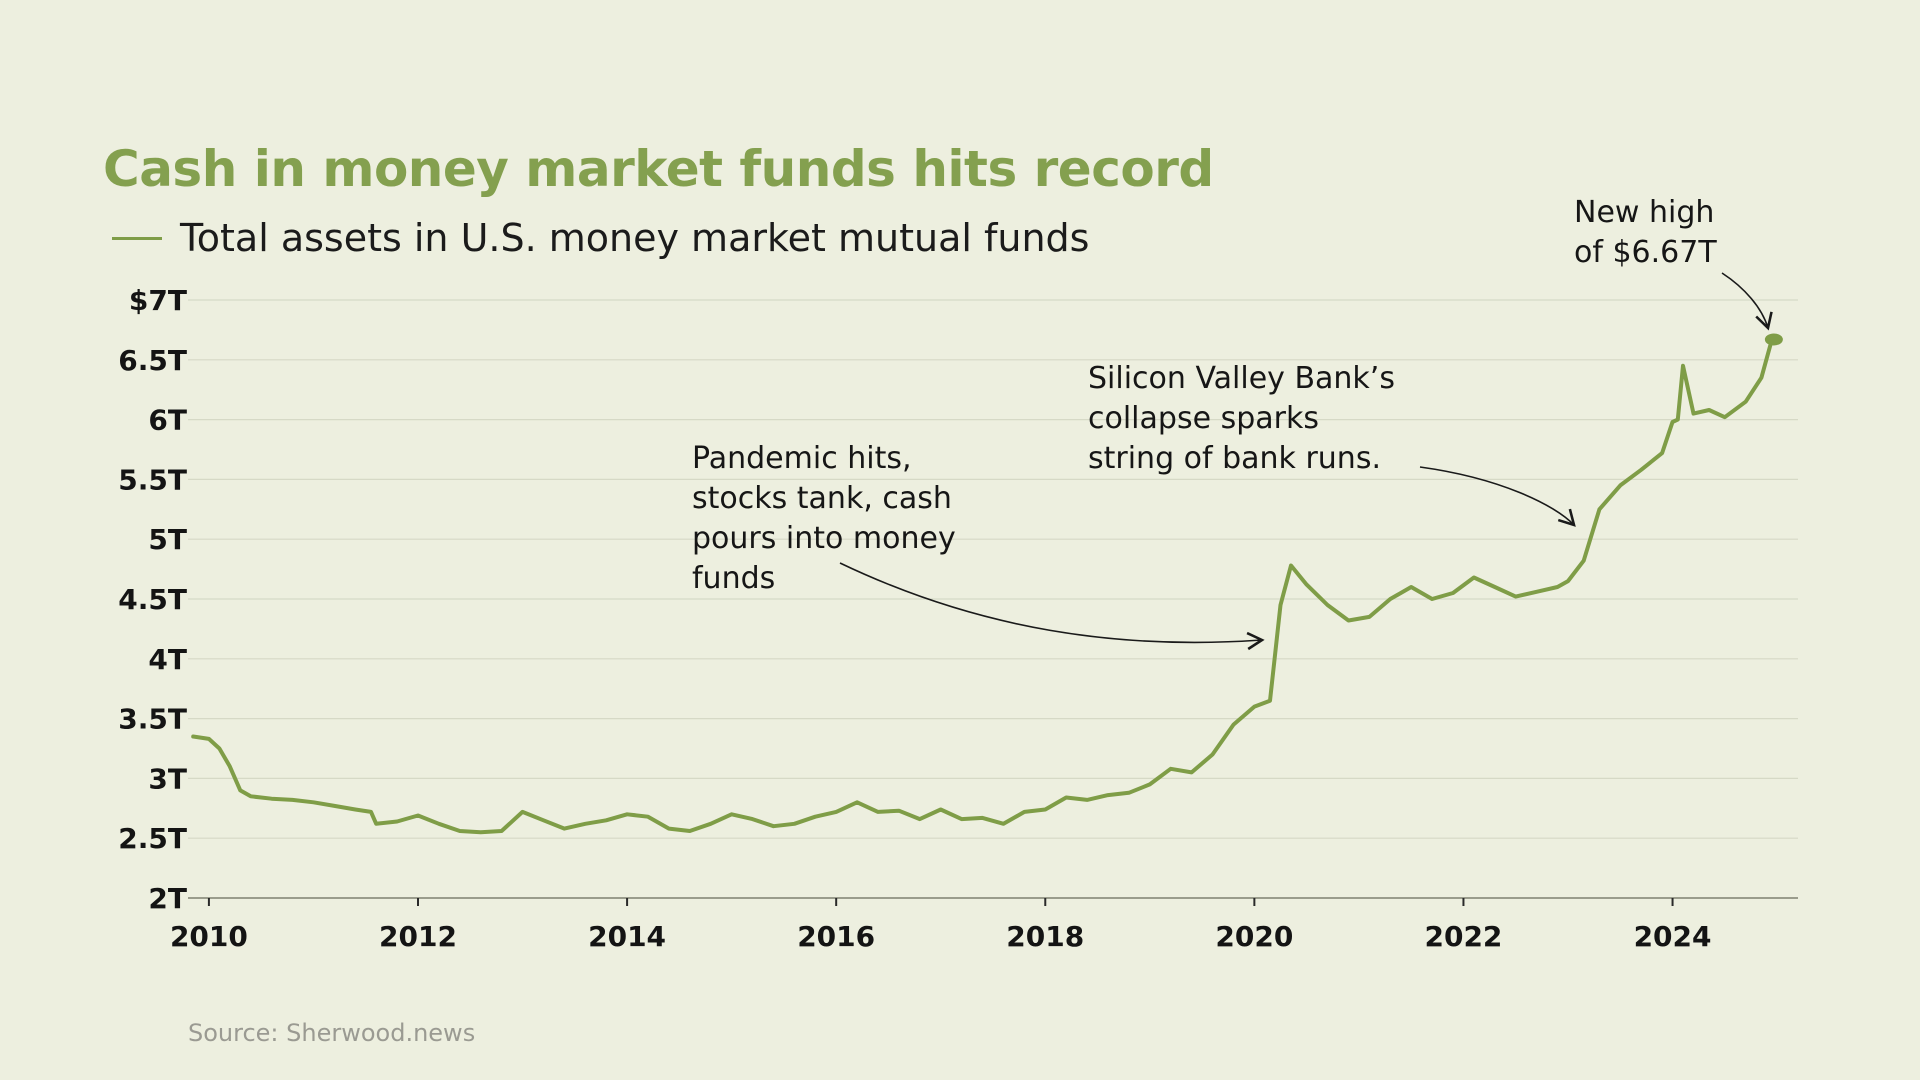 The image size is (1920, 1080). What do you see at coordinates (167, 778) in the screenshot?
I see `y-tick-label: 3T` at bounding box center [167, 778].